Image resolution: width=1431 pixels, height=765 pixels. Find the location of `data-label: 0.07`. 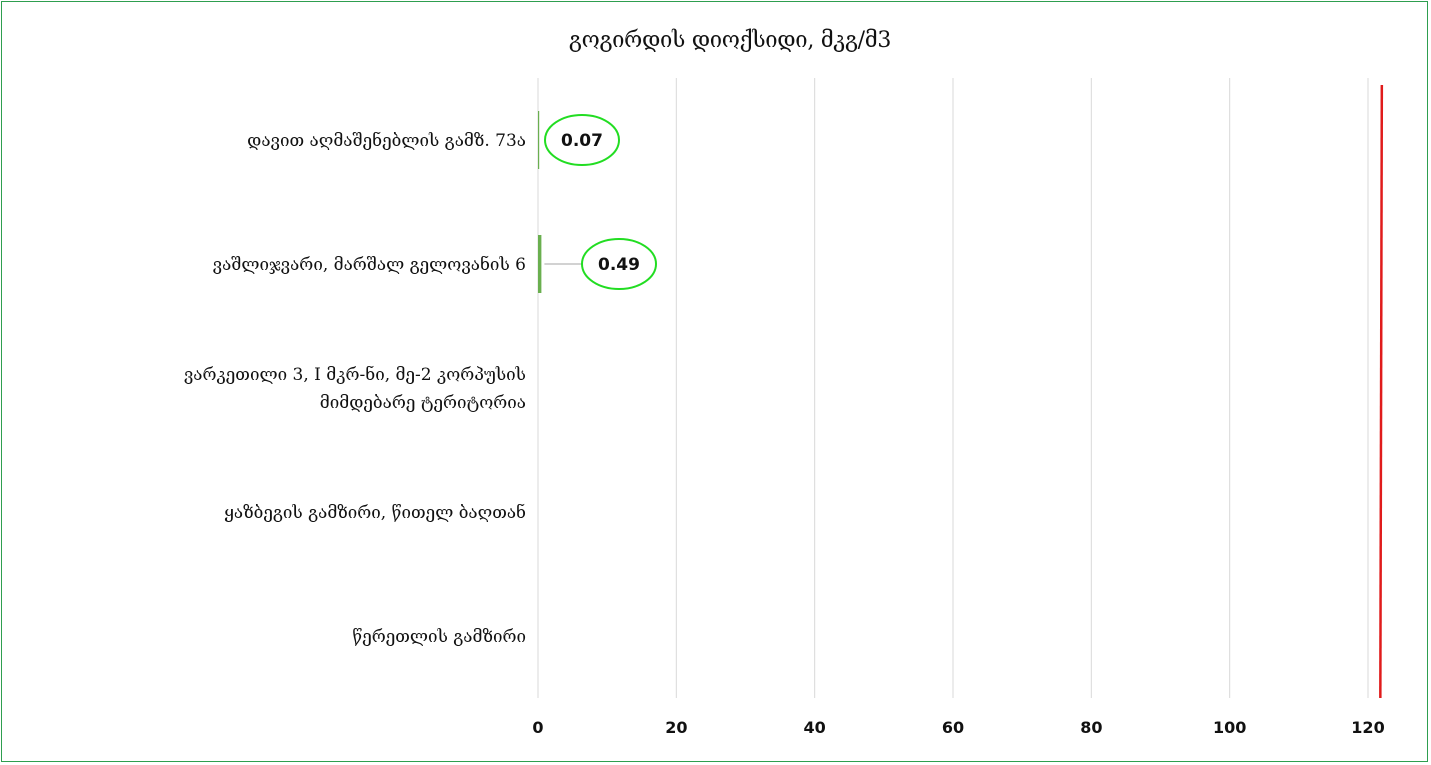

data-label: 0.07 is located at coordinates (582, 141).